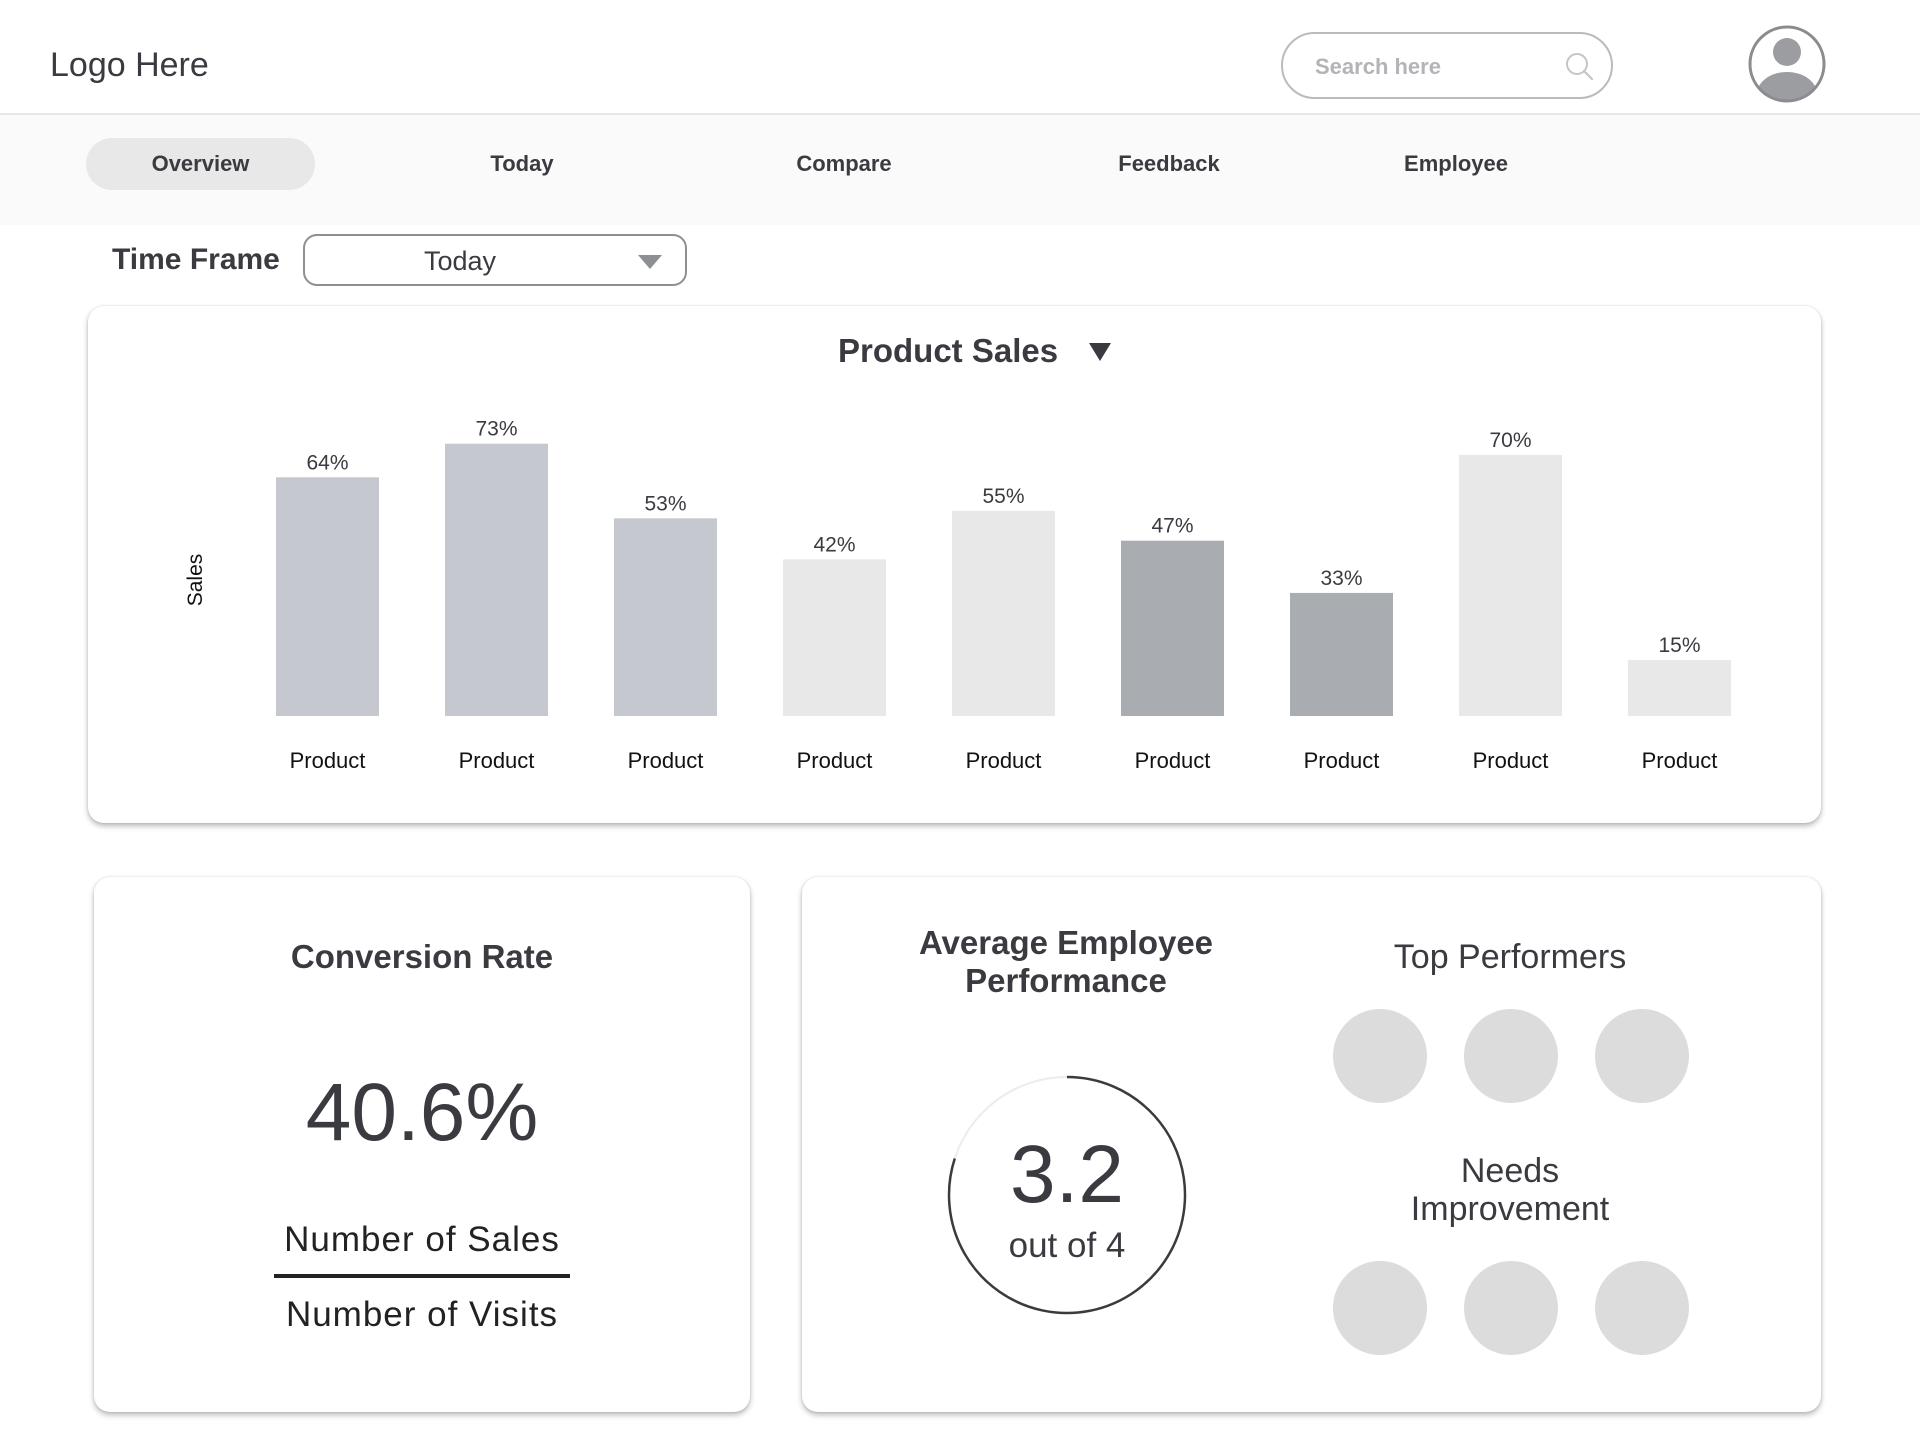  I want to click on category-label-6: Product, so click(1173, 760).